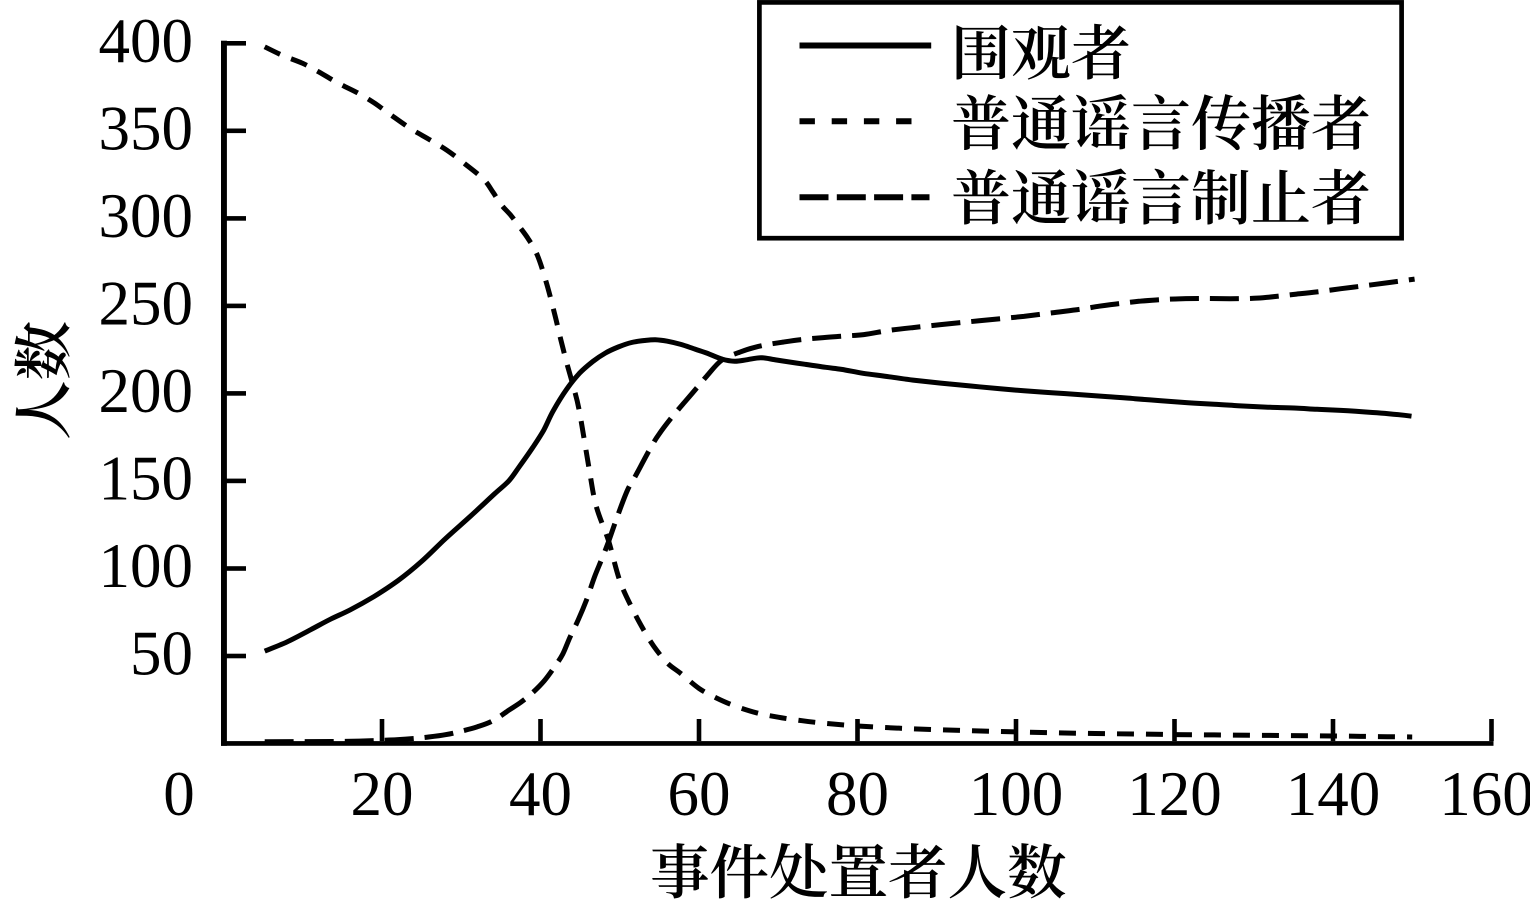 The image size is (1530, 912). Describe the element at coordinates (1333, 794) in the screenshot. I see `svg-text: 140` at that location.